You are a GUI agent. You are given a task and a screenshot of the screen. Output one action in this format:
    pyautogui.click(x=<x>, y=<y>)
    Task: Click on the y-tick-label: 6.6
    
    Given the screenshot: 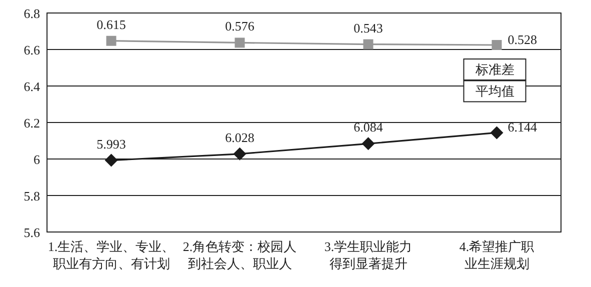 What is the action you would take?
    pyautogui.click(x=32, y=50)
    